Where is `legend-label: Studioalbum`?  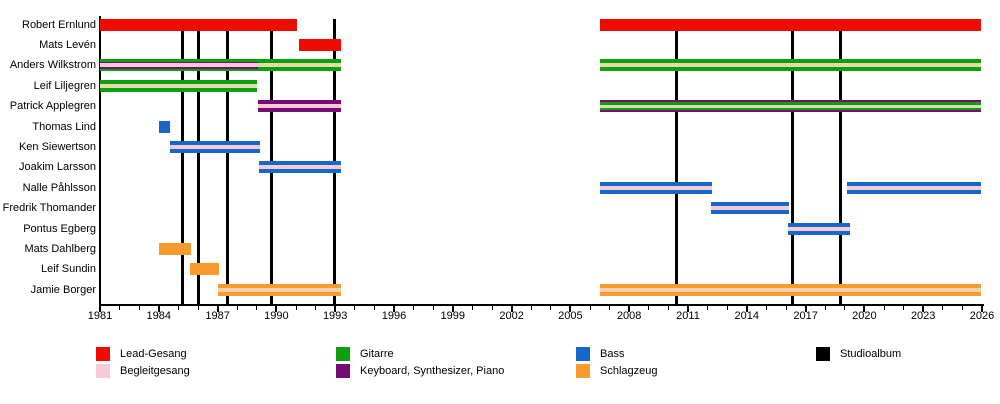 legend-label: Studioalbum is located at coordinates (871, 354).